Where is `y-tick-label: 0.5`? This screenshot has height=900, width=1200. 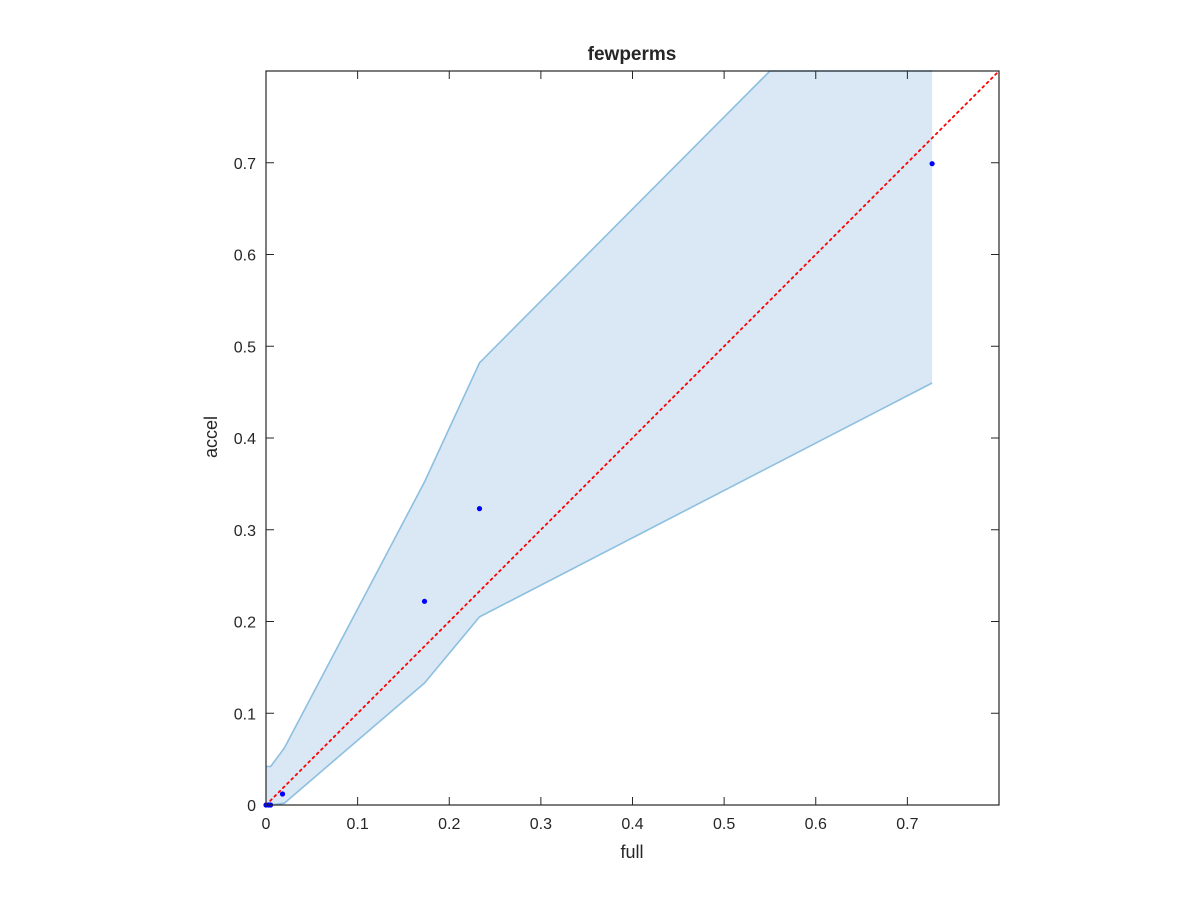
y-tick-label: 0.5 is located at coordinates (245, 347).